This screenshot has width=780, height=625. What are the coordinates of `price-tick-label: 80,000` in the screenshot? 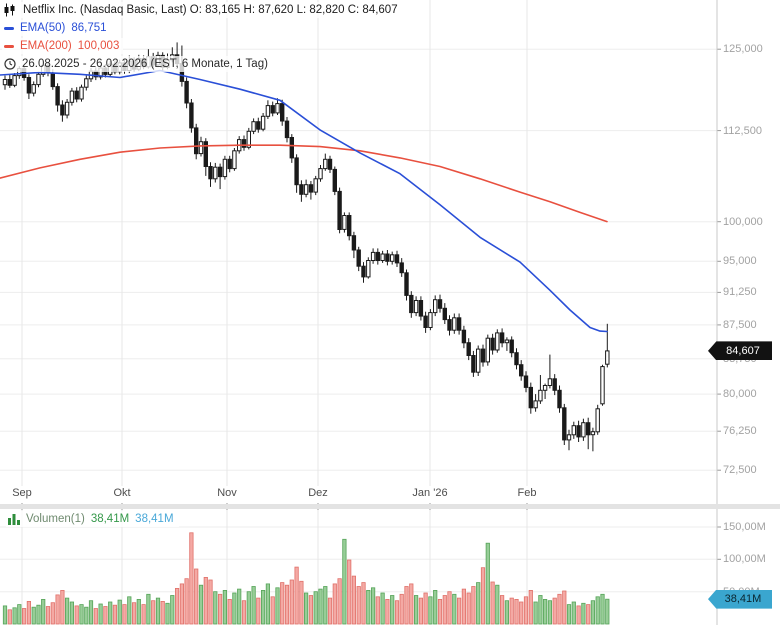 It's located at (740, 394).